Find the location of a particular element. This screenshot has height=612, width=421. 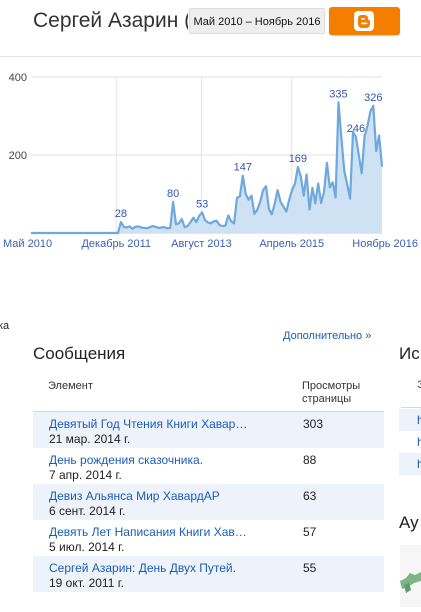

column-header-pageviews: Просмотры страницы is located at coordinates (331, 392).